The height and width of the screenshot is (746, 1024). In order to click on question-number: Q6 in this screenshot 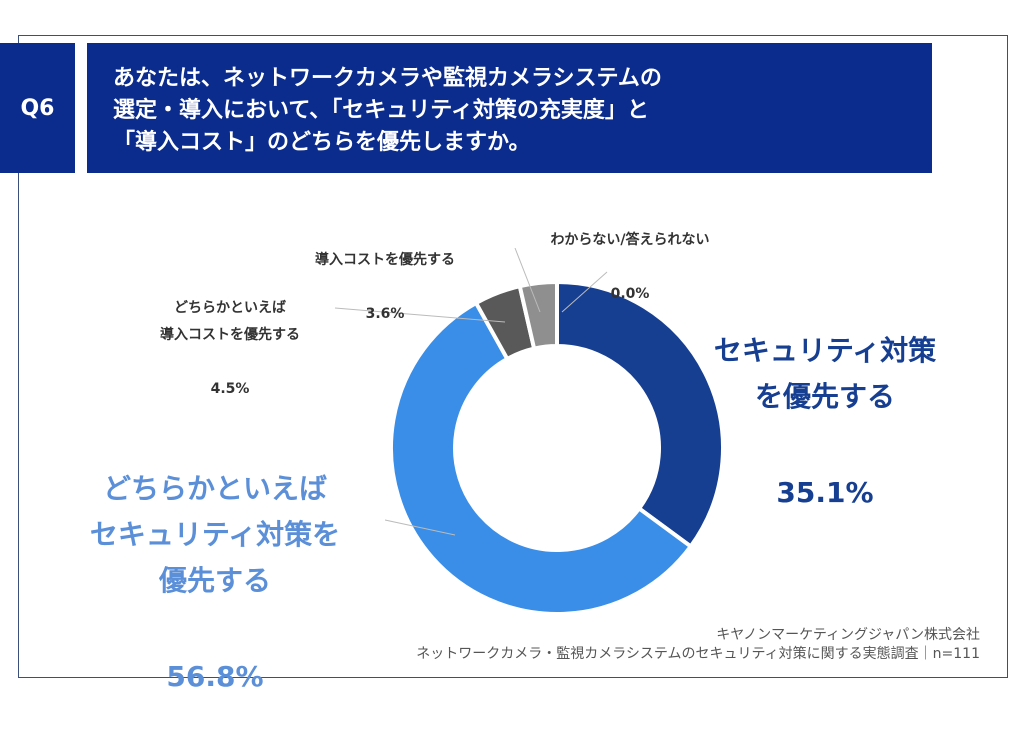, I will do `click(37, 108)`.